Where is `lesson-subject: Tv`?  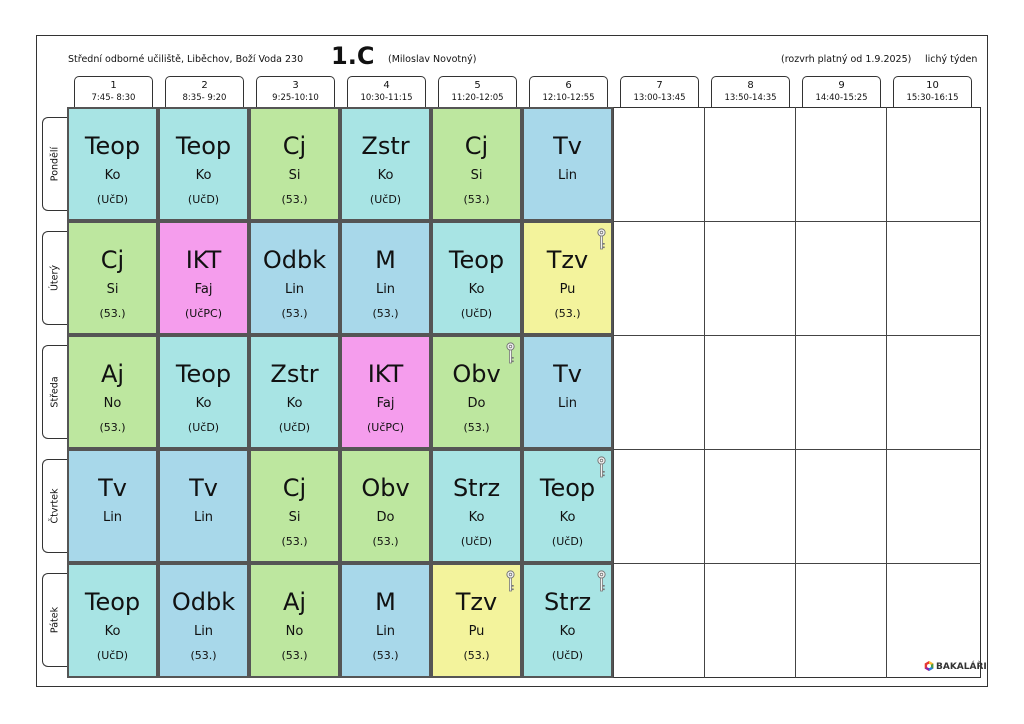 lesson-subject: Tv is located at coordinates (567, 374).